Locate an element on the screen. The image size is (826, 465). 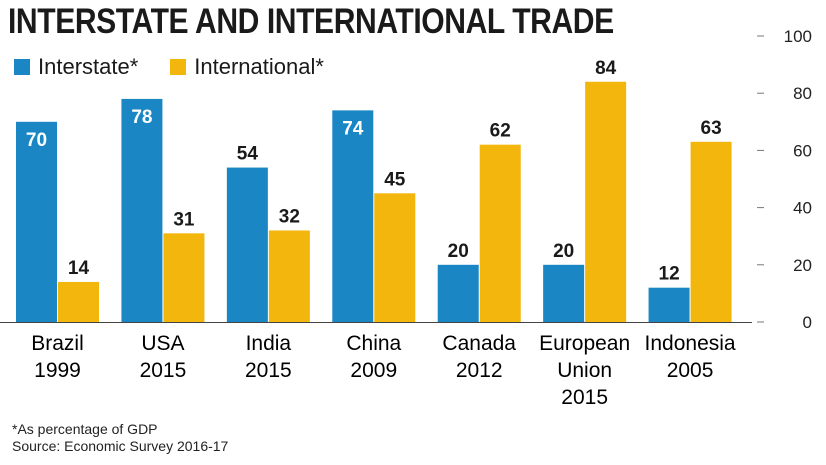
legend: Interstate* International* is located at coordinates (185, 67).